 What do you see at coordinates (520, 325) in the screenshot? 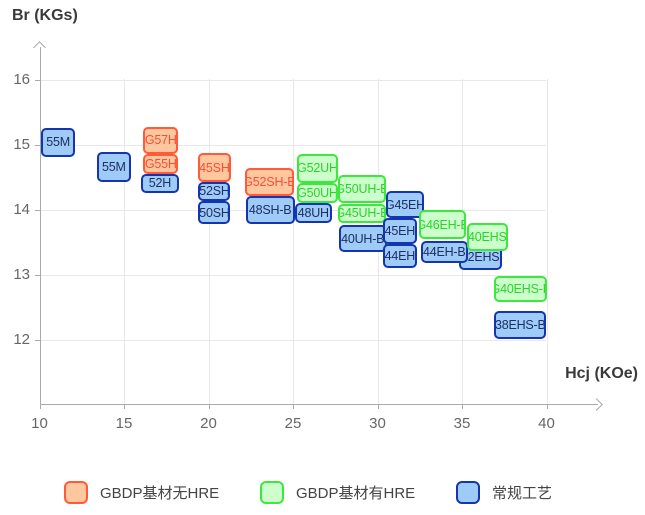
I see `grade-box-38EHS-B: 38EHS-B` at bounding box center [520, 325].